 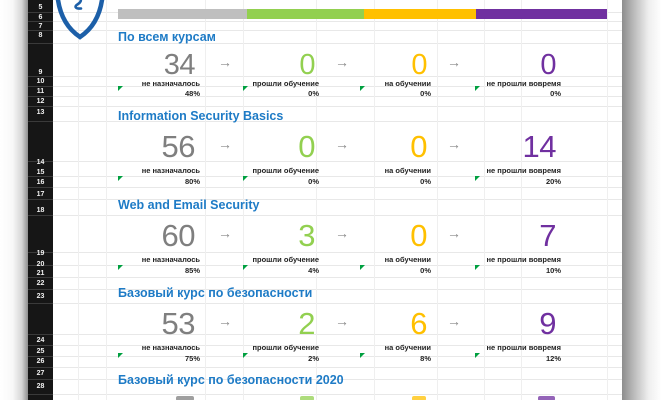 What do you see at coordinates (40, 283) in the screenshot?
I see `row-number-22: 22` at bounding box center [40, 283].